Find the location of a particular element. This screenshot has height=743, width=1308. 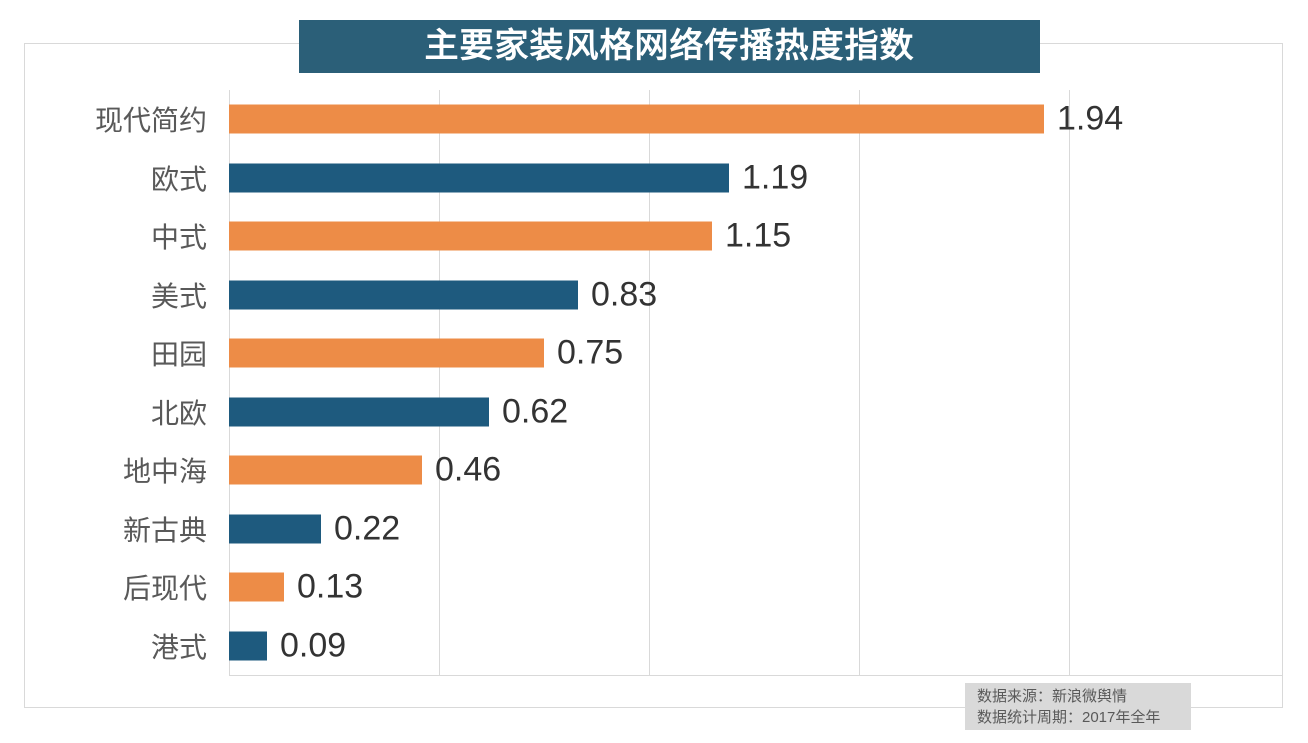

value-label: 0.62 is located at coordinates (535, 411).